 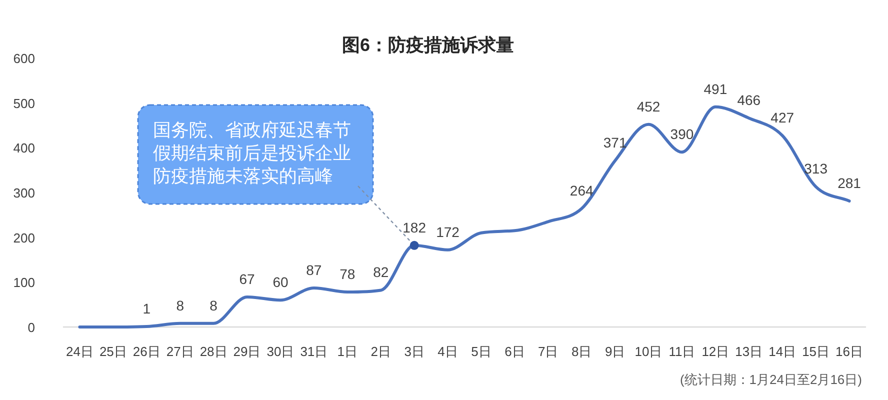 I want to click on data-label: 78, so click(x=348, y=274).